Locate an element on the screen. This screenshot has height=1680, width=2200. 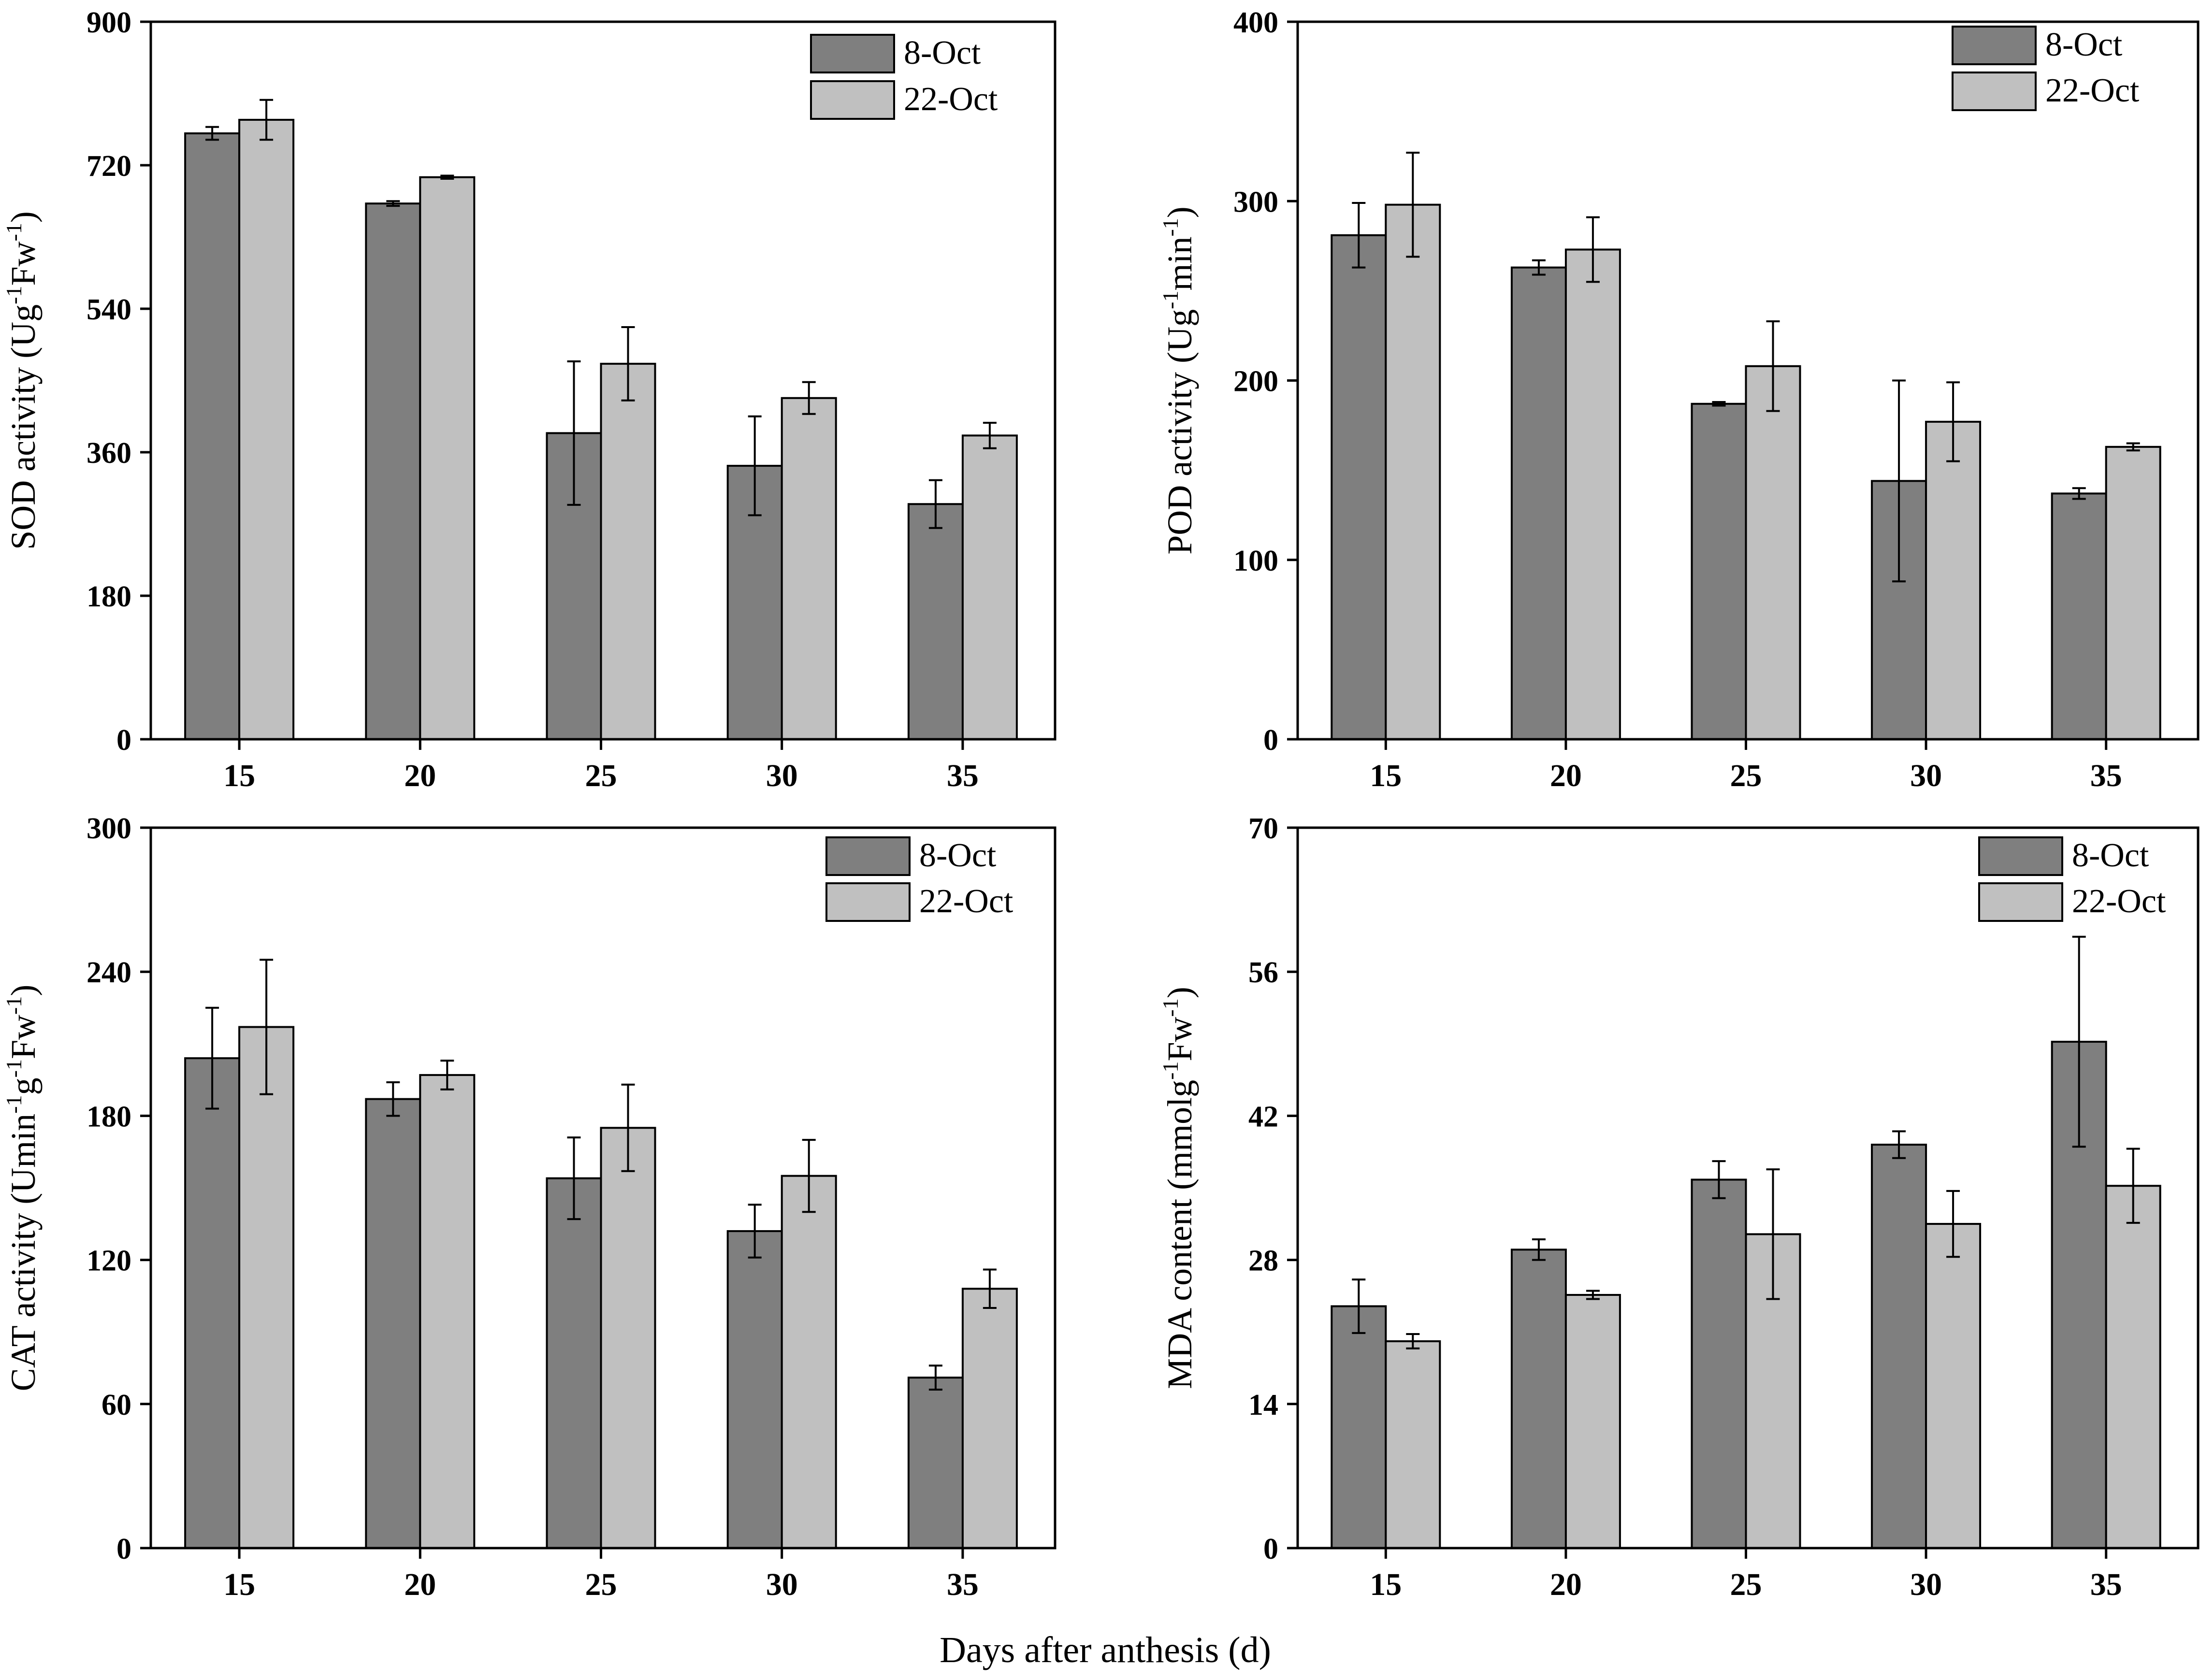
cat-y-tick-label: 240 is located at coordinates (109, 972).